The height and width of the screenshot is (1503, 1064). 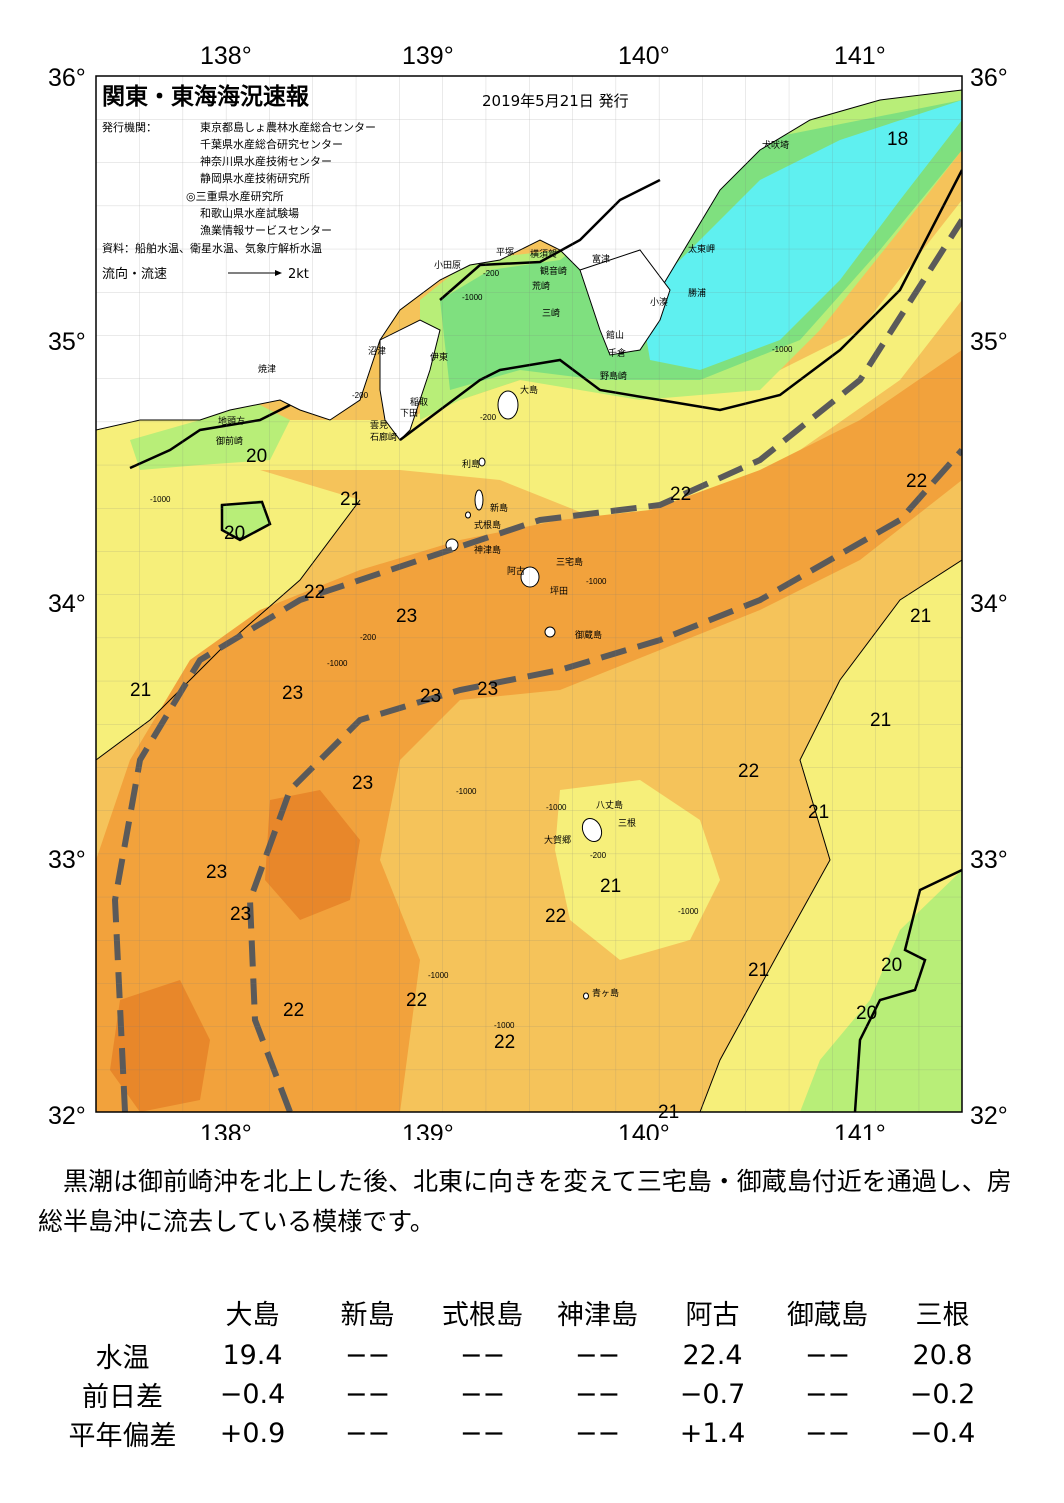 I want to click on table-col-header: 新島, so click(x=367, y=1315).